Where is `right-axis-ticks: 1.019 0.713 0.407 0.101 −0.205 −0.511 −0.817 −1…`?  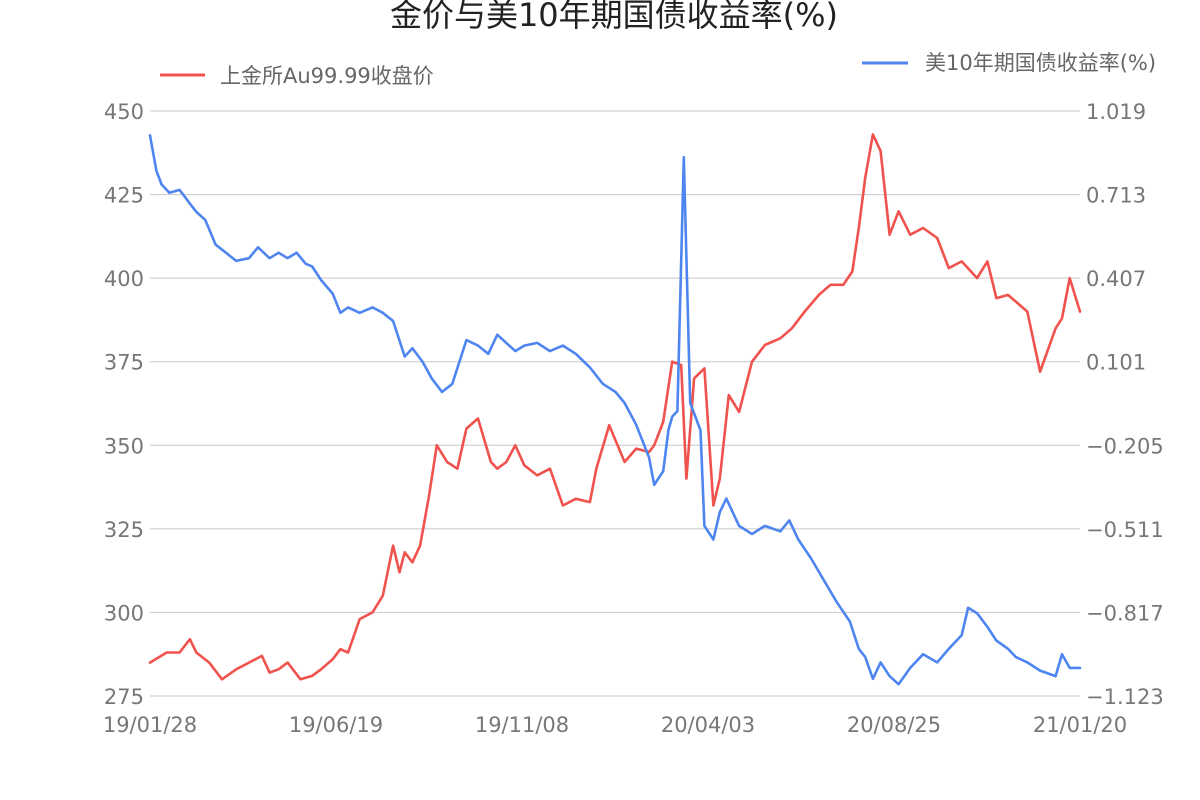
right-axis-ticks: 1.019 0.713 0.407 0.101 −0.205 −0.511 −0.817 −1… is located at coordinates (1125, 404).